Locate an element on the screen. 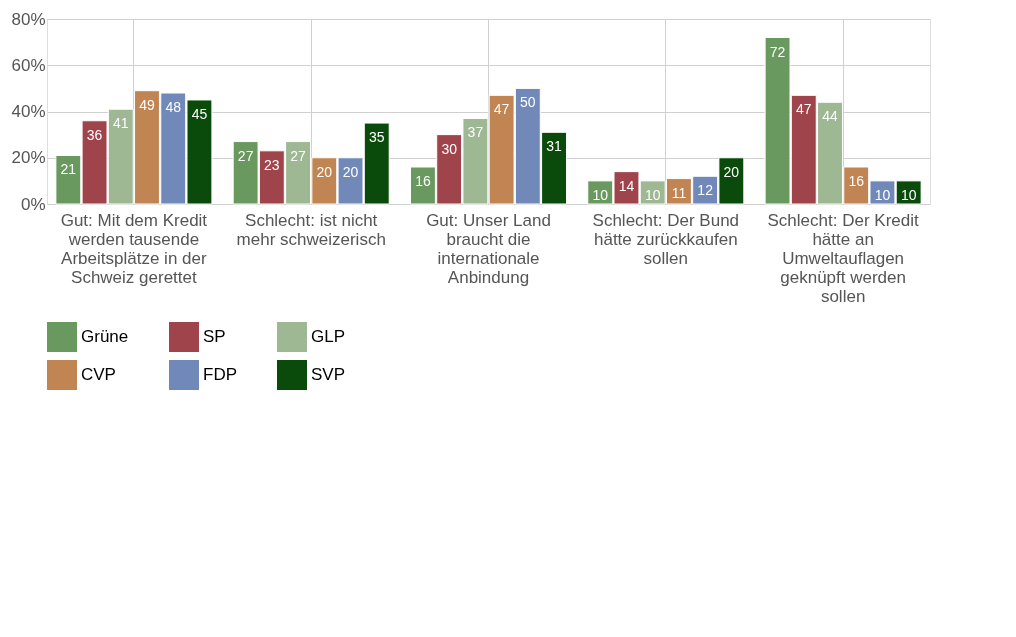 Image resolution: width=1016 pixels, height=637 pixels. legend-label: GLP is located at coordinates (328, 336).